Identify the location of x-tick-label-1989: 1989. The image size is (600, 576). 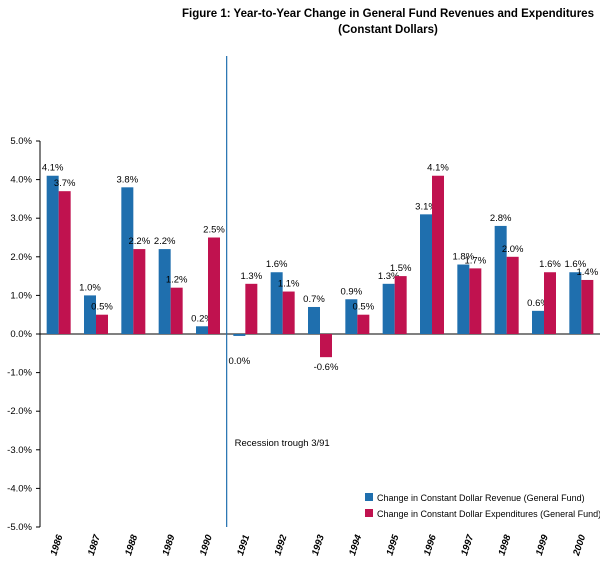
(169, 545).